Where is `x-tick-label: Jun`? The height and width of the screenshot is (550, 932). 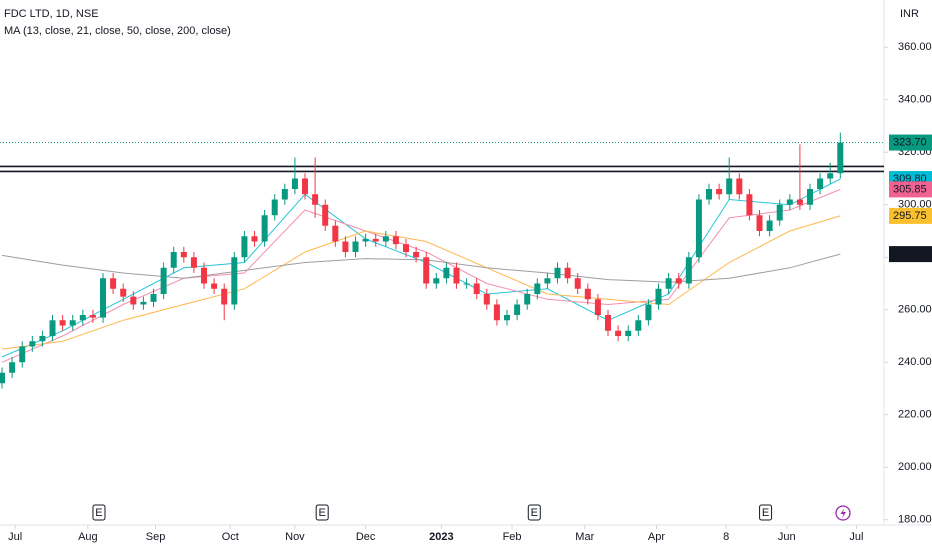
x-tick-label: Jun is located at coordinates (787, 537).